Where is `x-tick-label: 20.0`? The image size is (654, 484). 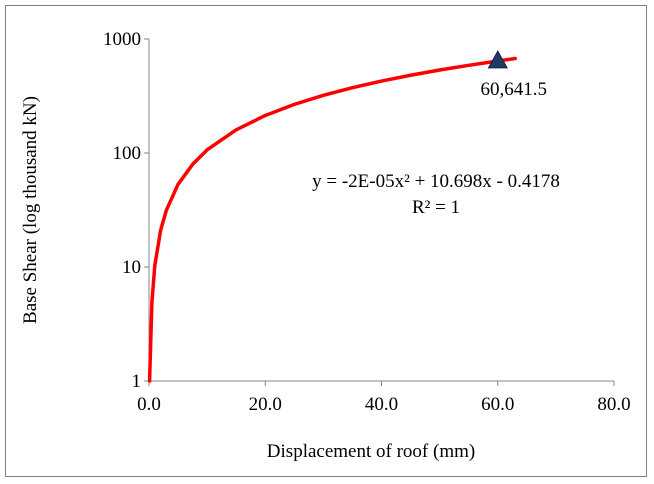
x-tick-label: 20.0 is located at coordinates (265, 404).